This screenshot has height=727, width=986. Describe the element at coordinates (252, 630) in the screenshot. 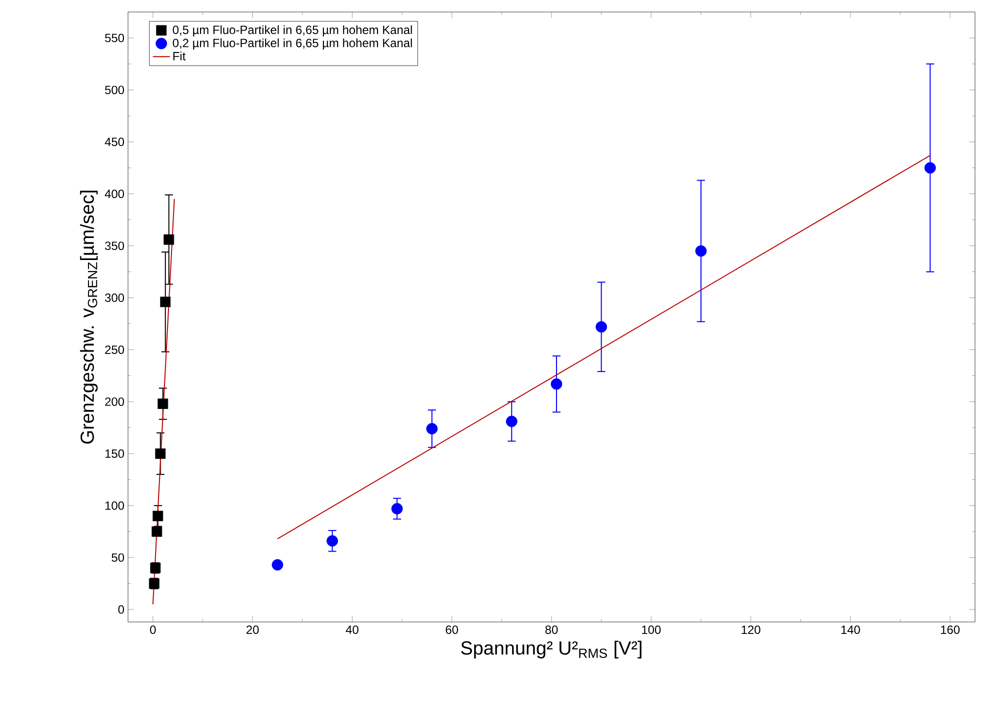

I see `x-tick-label: 20` at that location.